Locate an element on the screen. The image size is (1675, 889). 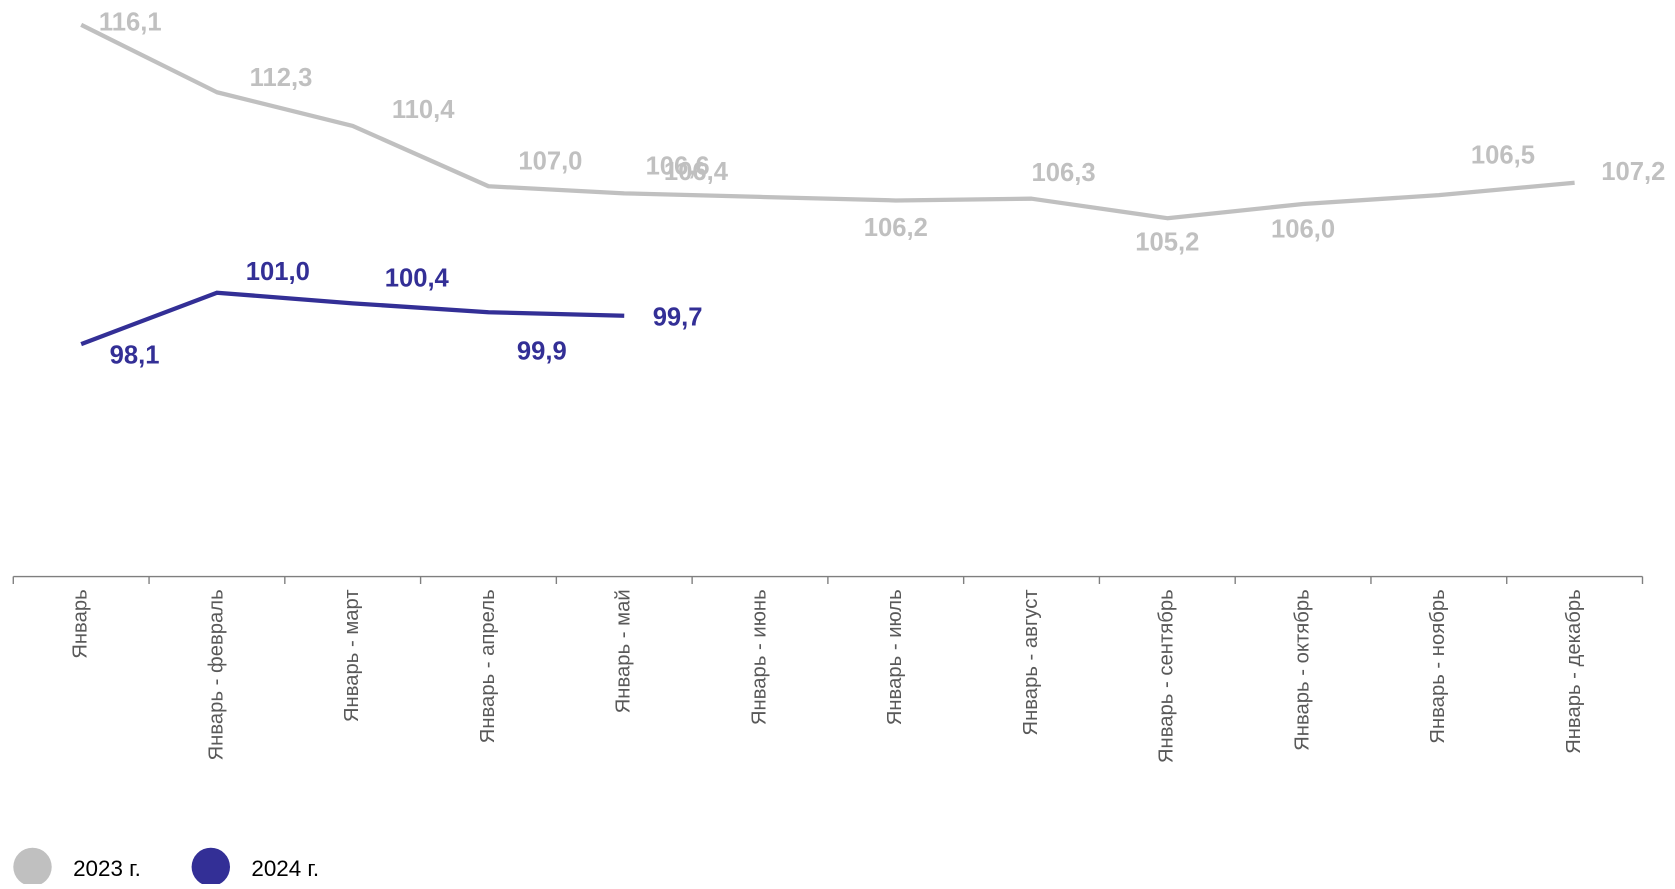
data-label: 106,5 is located at coordinates (1503, 155).